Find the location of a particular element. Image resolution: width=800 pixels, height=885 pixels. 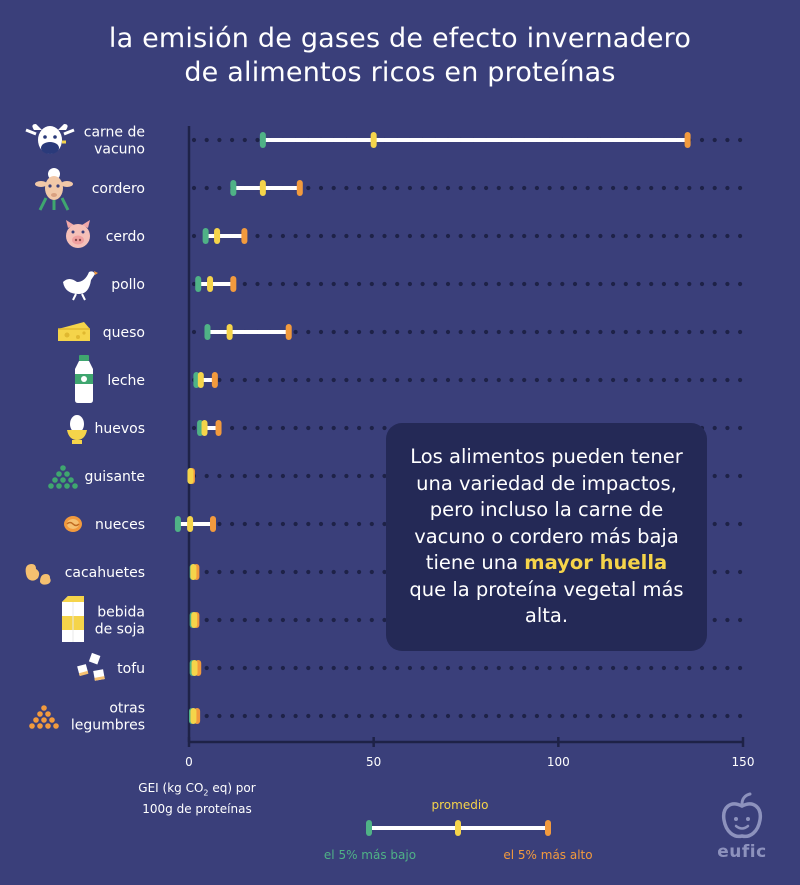

category-label: nueces is located at coordinates (120, 525).